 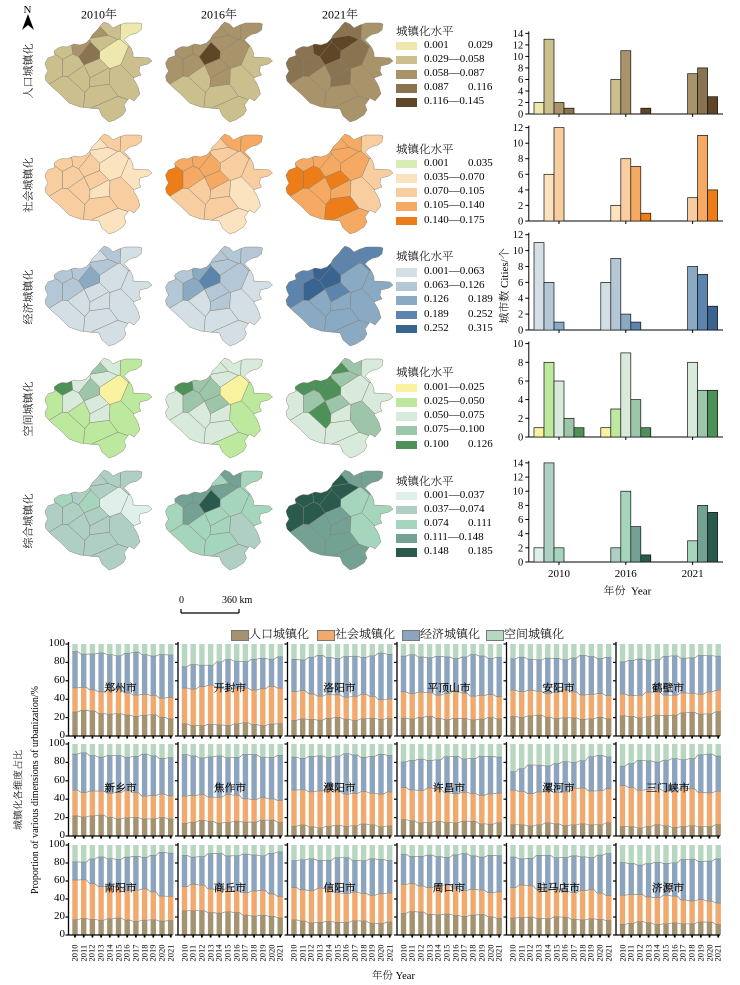 I want to click on svg-text: 2010, so click(x=93, y=14).